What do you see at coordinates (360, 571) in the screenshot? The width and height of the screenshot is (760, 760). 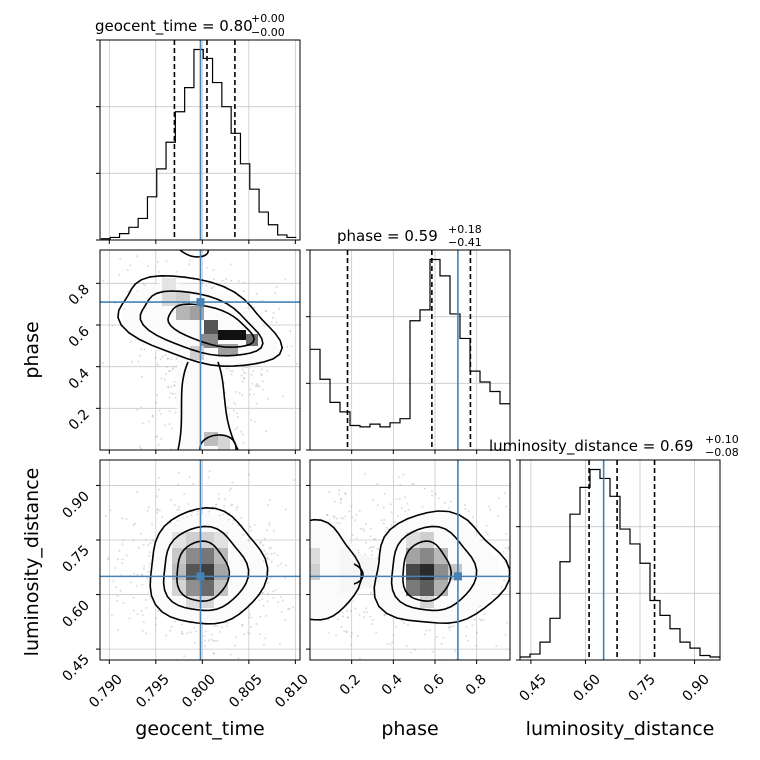 I see `density-fill` at bounding box center [360, 571].